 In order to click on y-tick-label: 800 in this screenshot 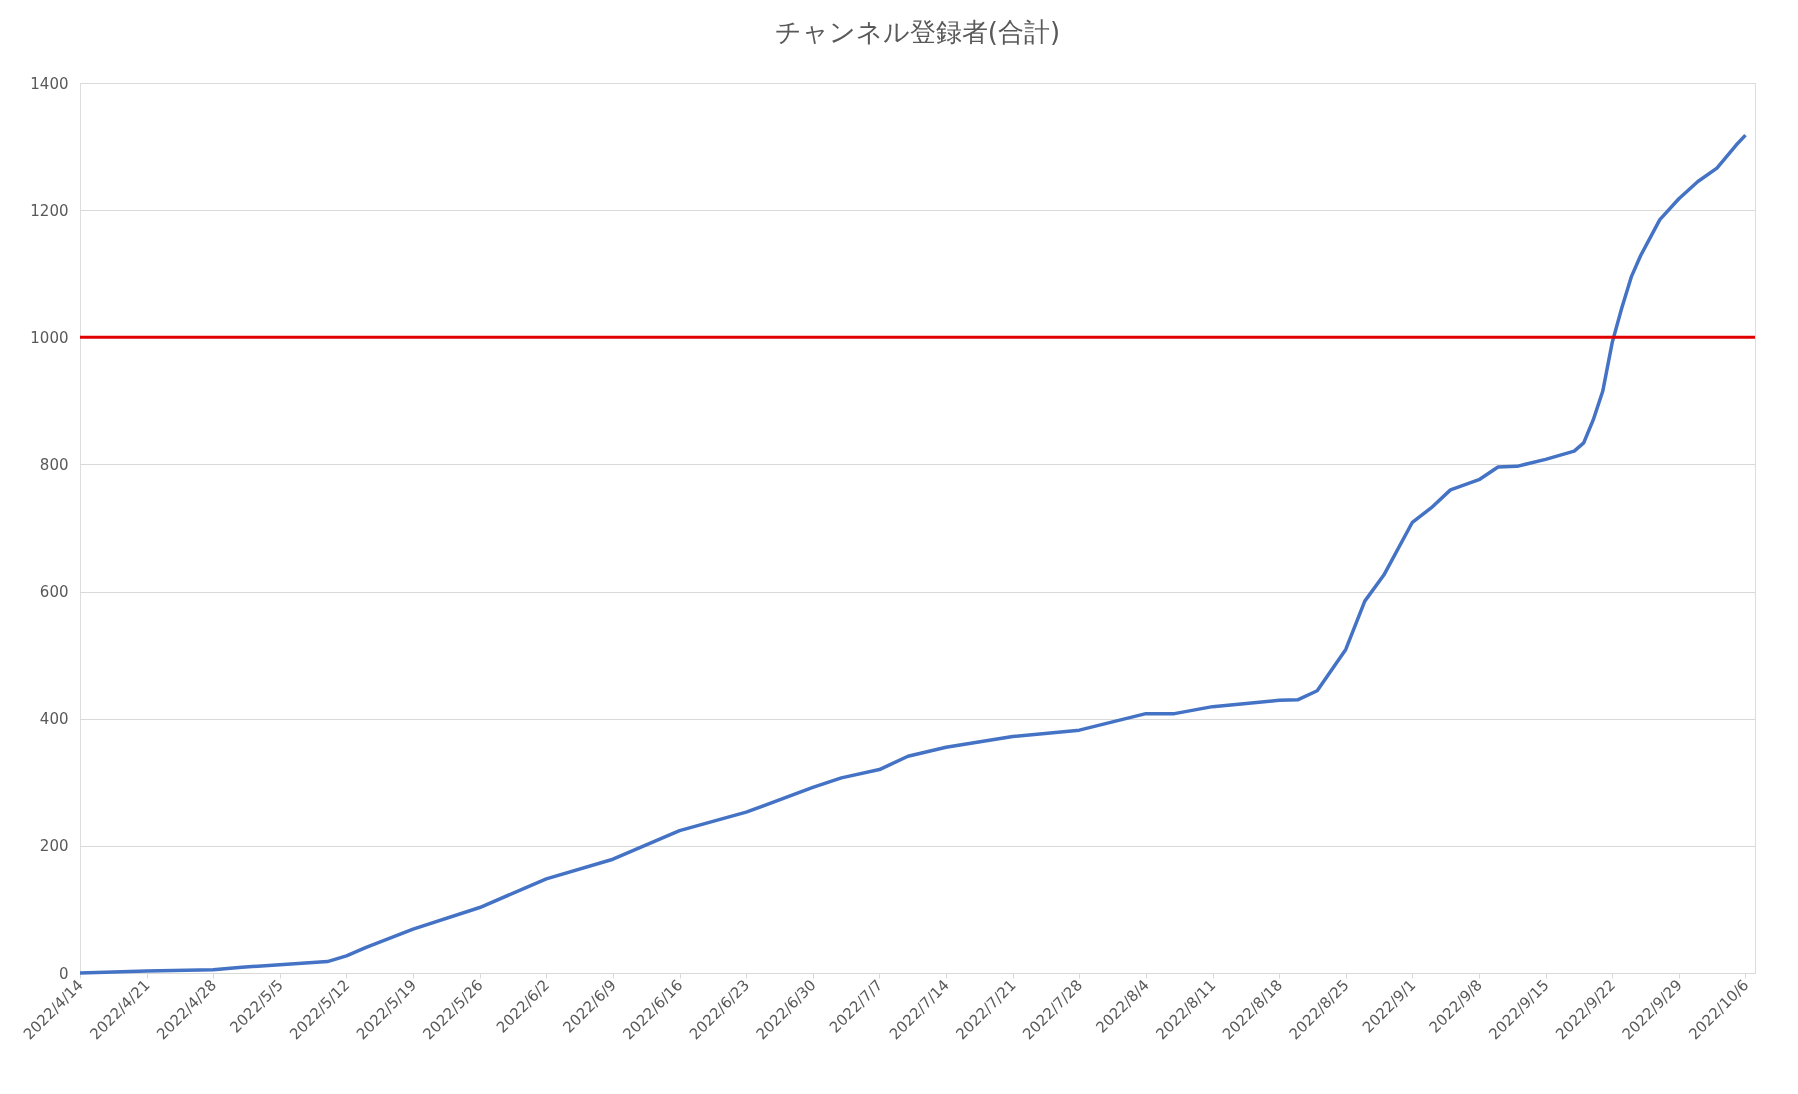, I will do `click(54, 464)`.